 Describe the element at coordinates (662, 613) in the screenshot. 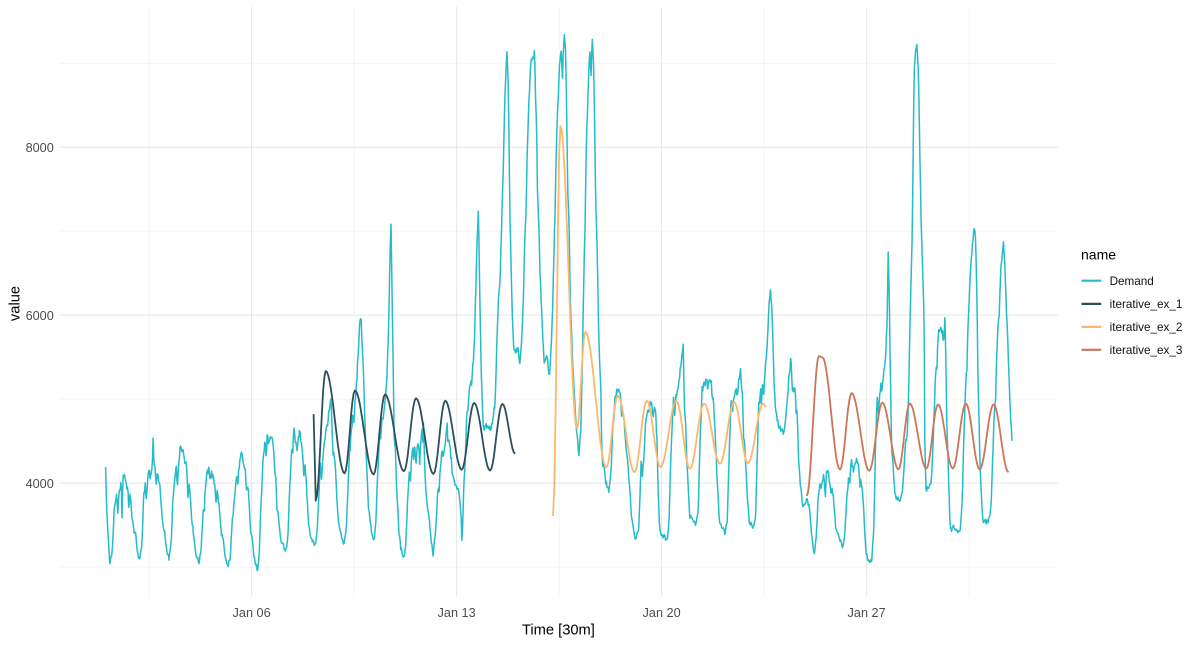

I see `svg-text: Jan 20` at that location.